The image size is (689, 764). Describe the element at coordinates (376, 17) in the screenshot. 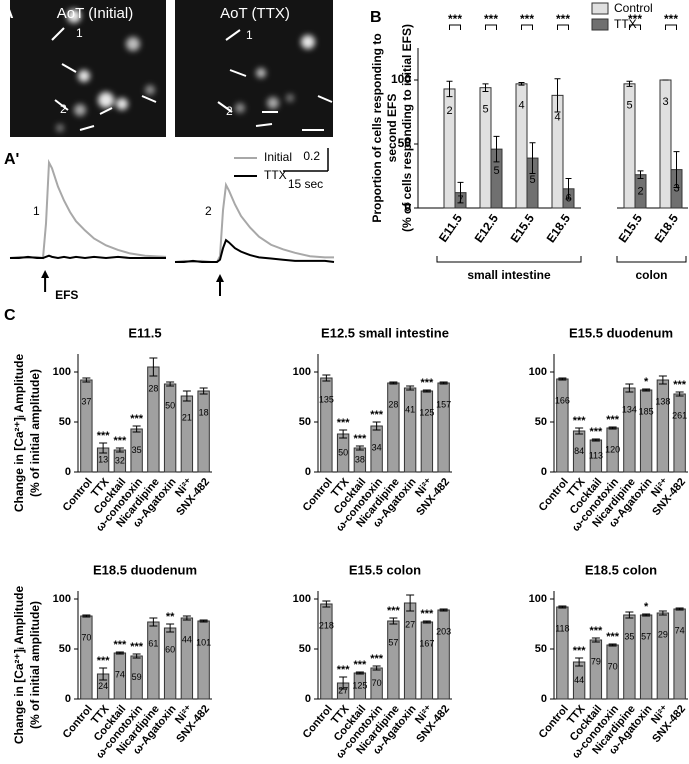

I see `panel-label: B` at that location.